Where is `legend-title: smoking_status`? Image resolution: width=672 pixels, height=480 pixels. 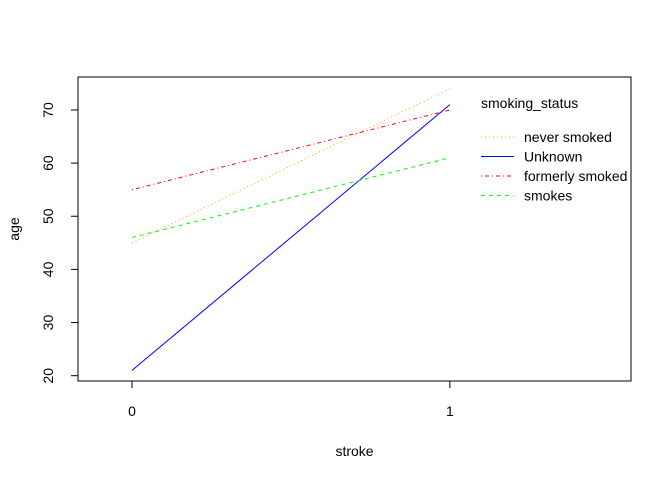
legend-title: smoking_status is located at coordinates (529, 103).